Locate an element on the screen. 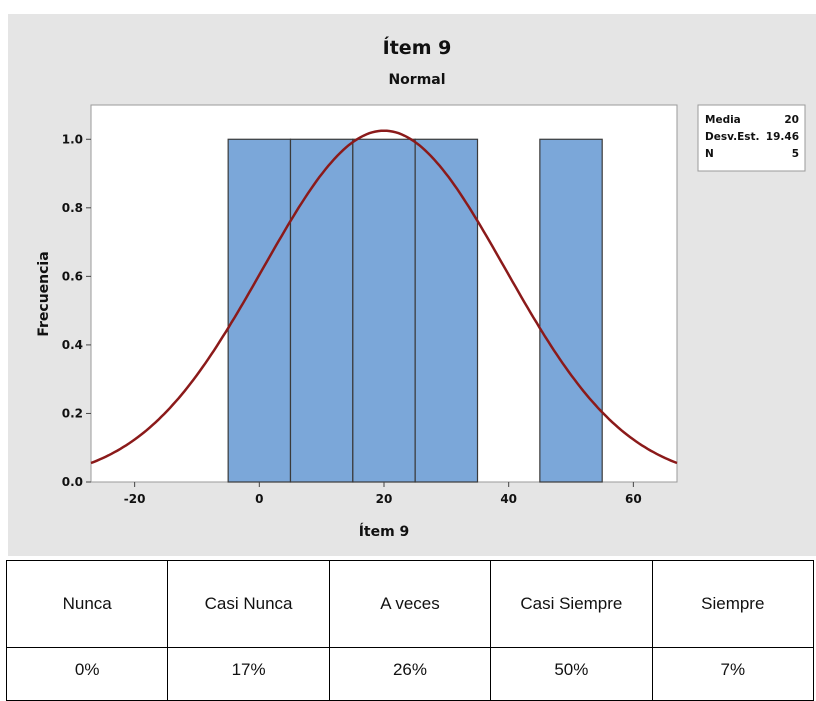 The height and width of the screenshot is (701, 816). table-header-cell: Casi Nunca is located at coordinates (248, 604).